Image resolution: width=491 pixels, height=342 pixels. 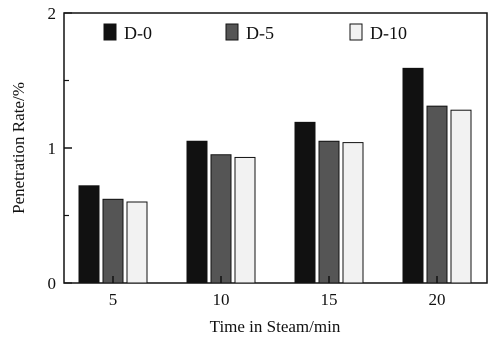 I want to click on y-axis-title: Penetration Rate/%, so click(x=18, y=148).